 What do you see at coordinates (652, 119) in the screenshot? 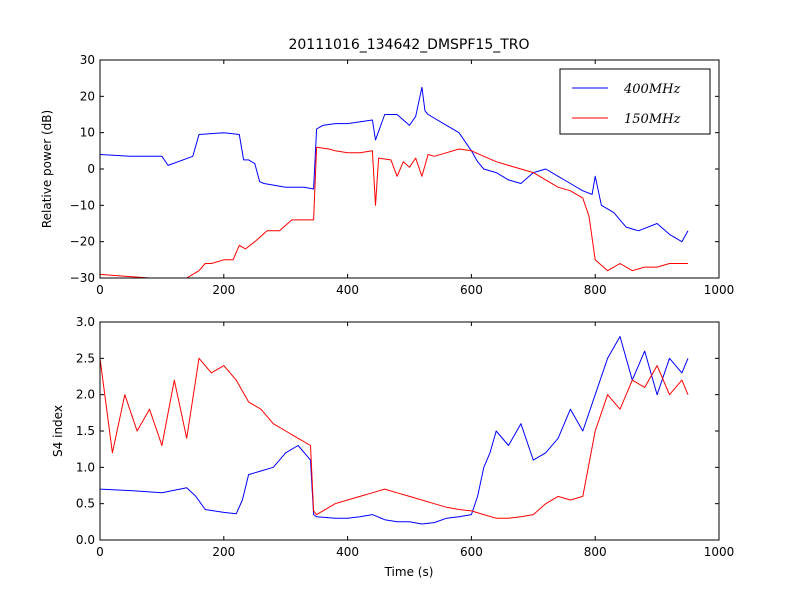
I see `legend-label-150mhz: 150MHz` at bounding box center [652, 119].